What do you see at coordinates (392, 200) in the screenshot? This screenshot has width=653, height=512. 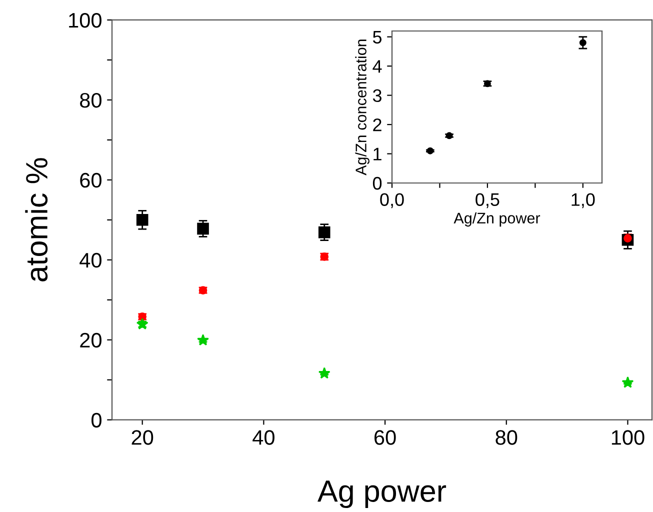 I see `x-tick-label: 0,0` at bounding box center [392, 200].